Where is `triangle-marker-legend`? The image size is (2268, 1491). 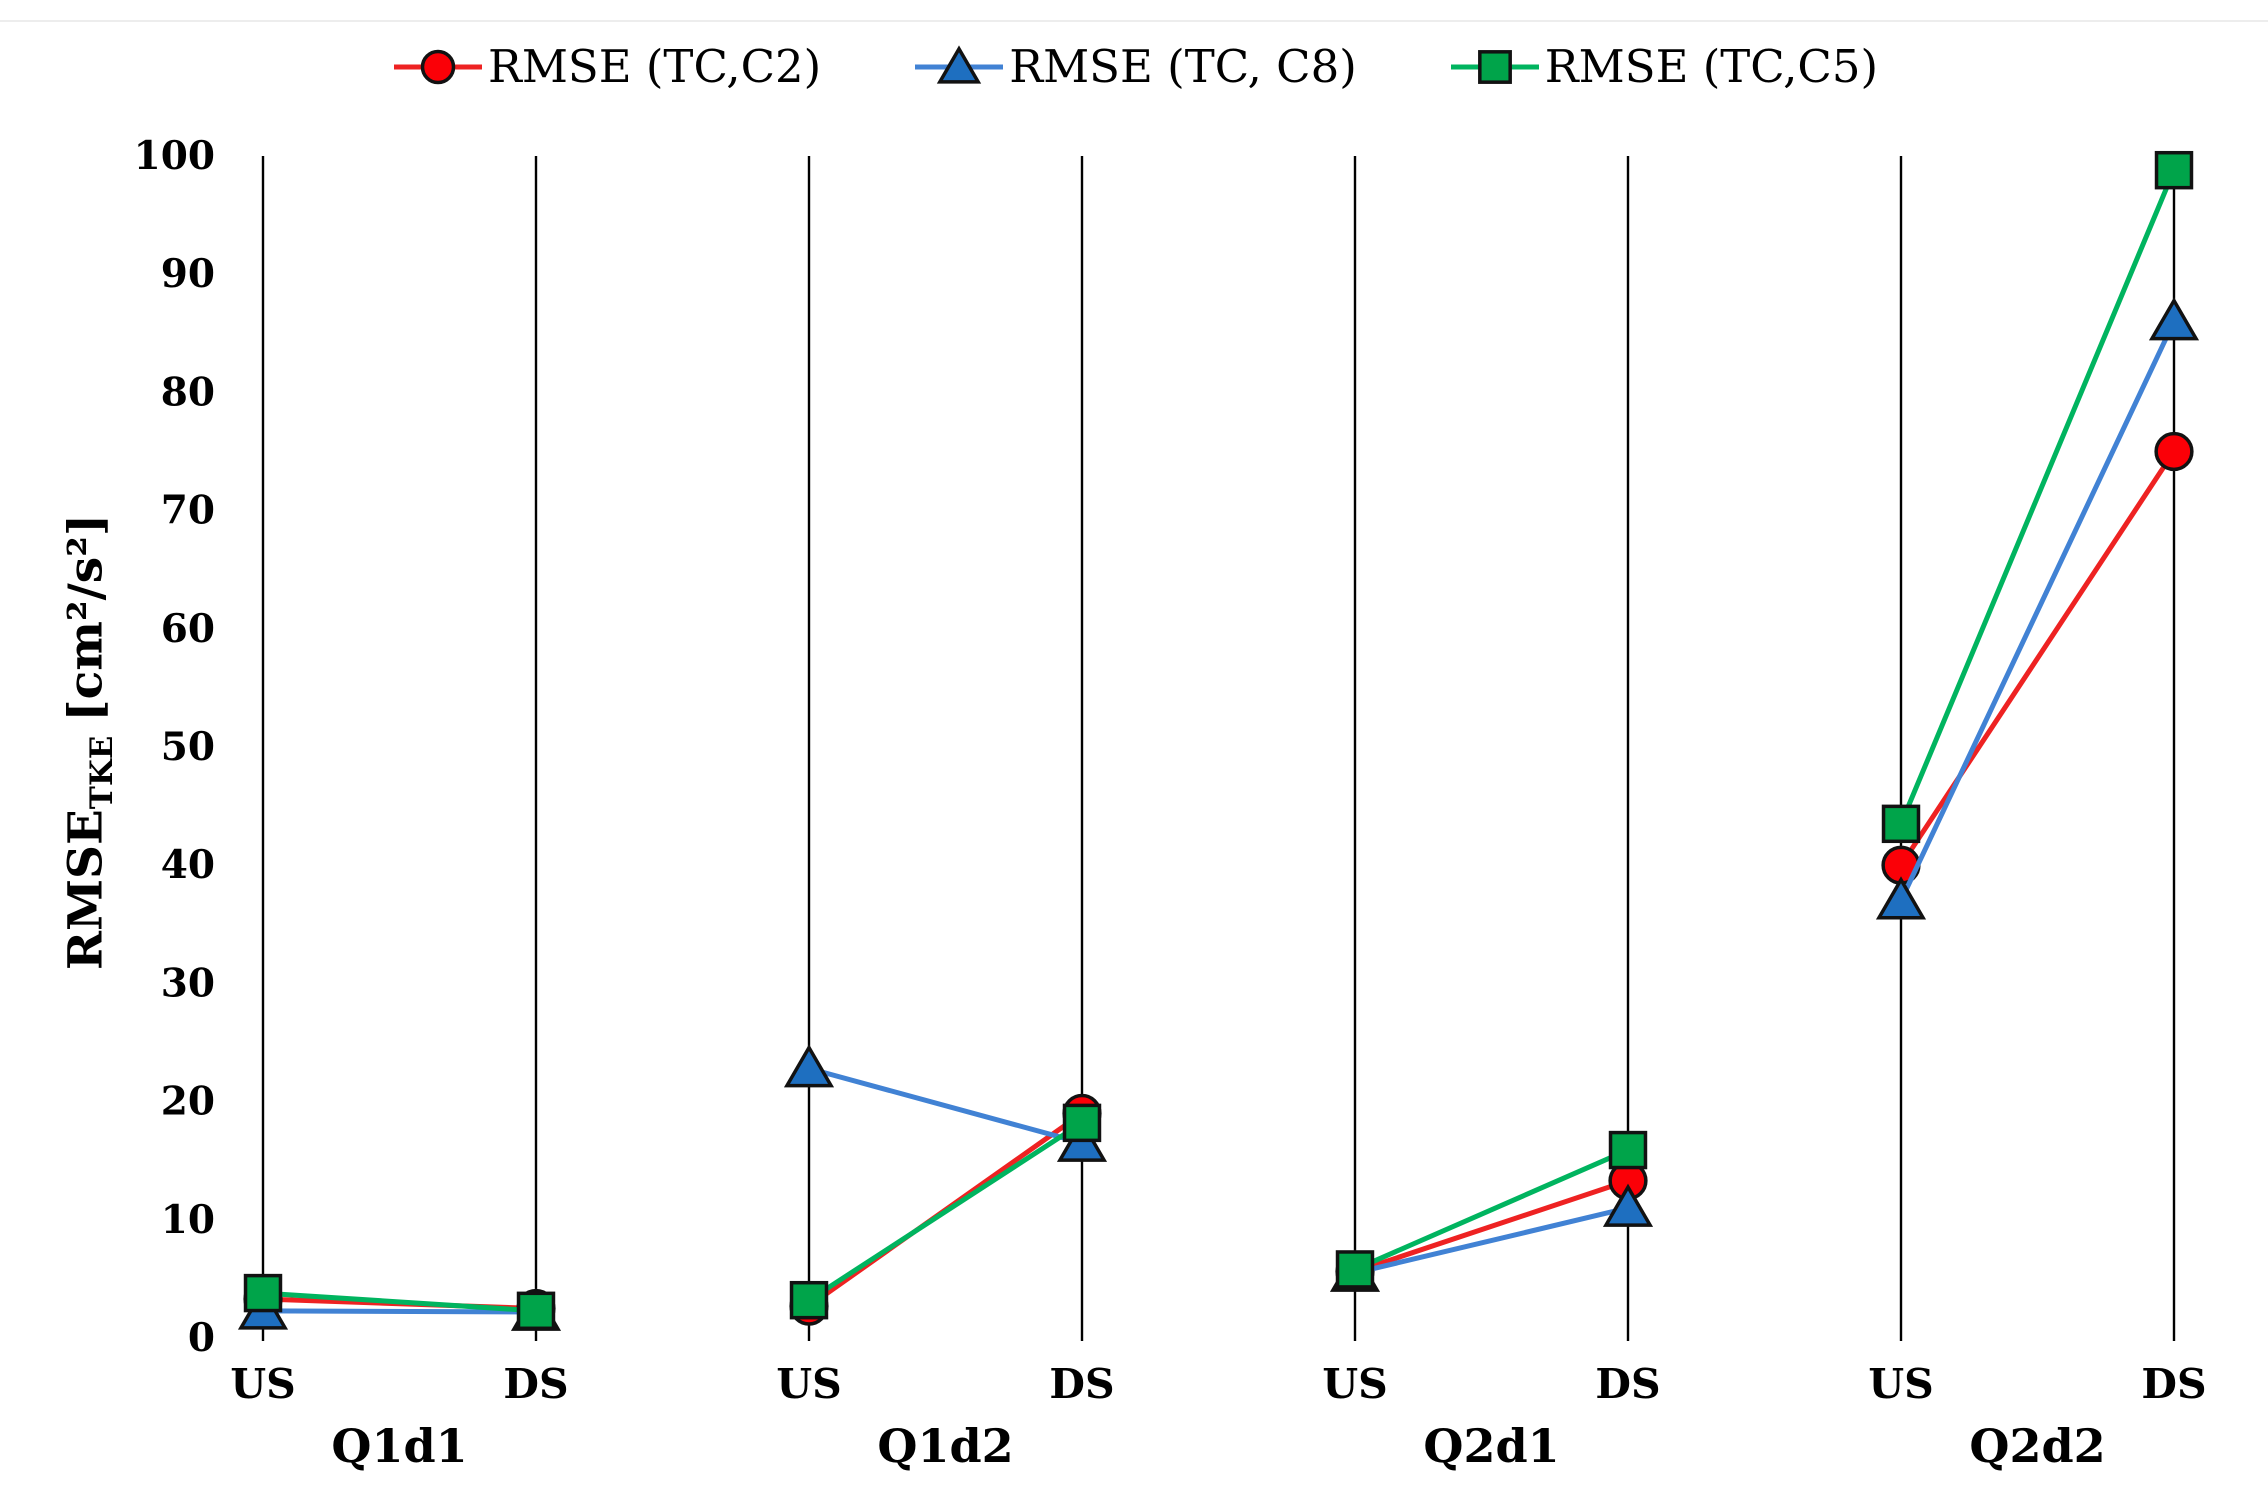 triangle-marker-legend is located at coordinates (959, 64).